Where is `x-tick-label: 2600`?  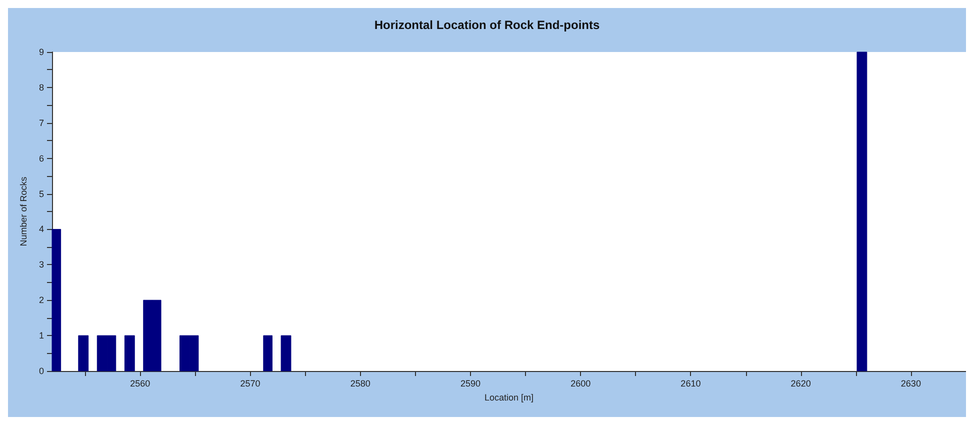
x-tick-label: 2600 is located at coordinates (580, 383).